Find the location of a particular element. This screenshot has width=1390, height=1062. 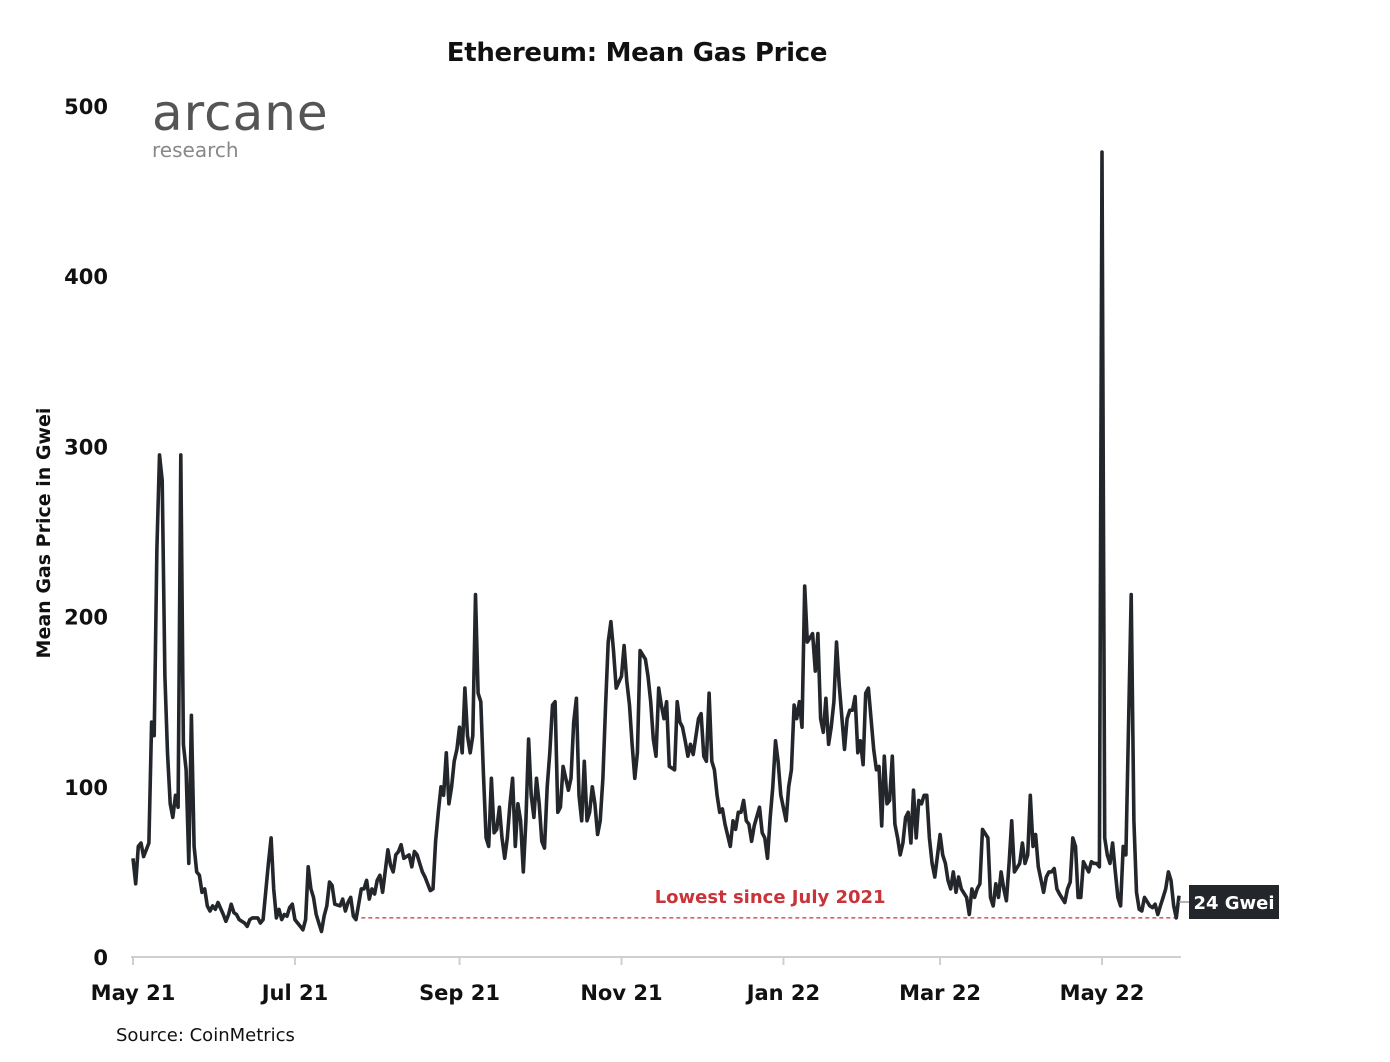

logo-subtitle: research is located at coordinates (195, 150).